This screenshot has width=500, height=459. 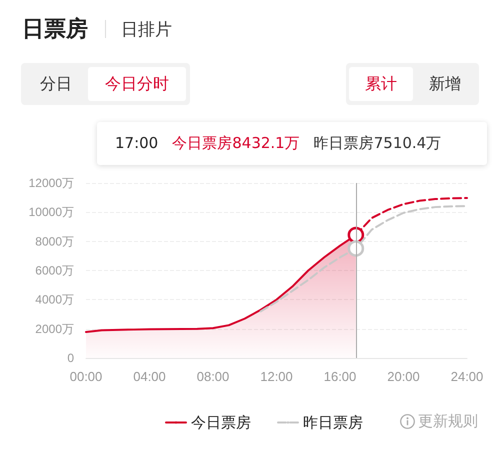 What do you see at coordinates (333, 423) in the screenshot?
I see `legend-label: 昨日票房` at bounding box center [333, 423].